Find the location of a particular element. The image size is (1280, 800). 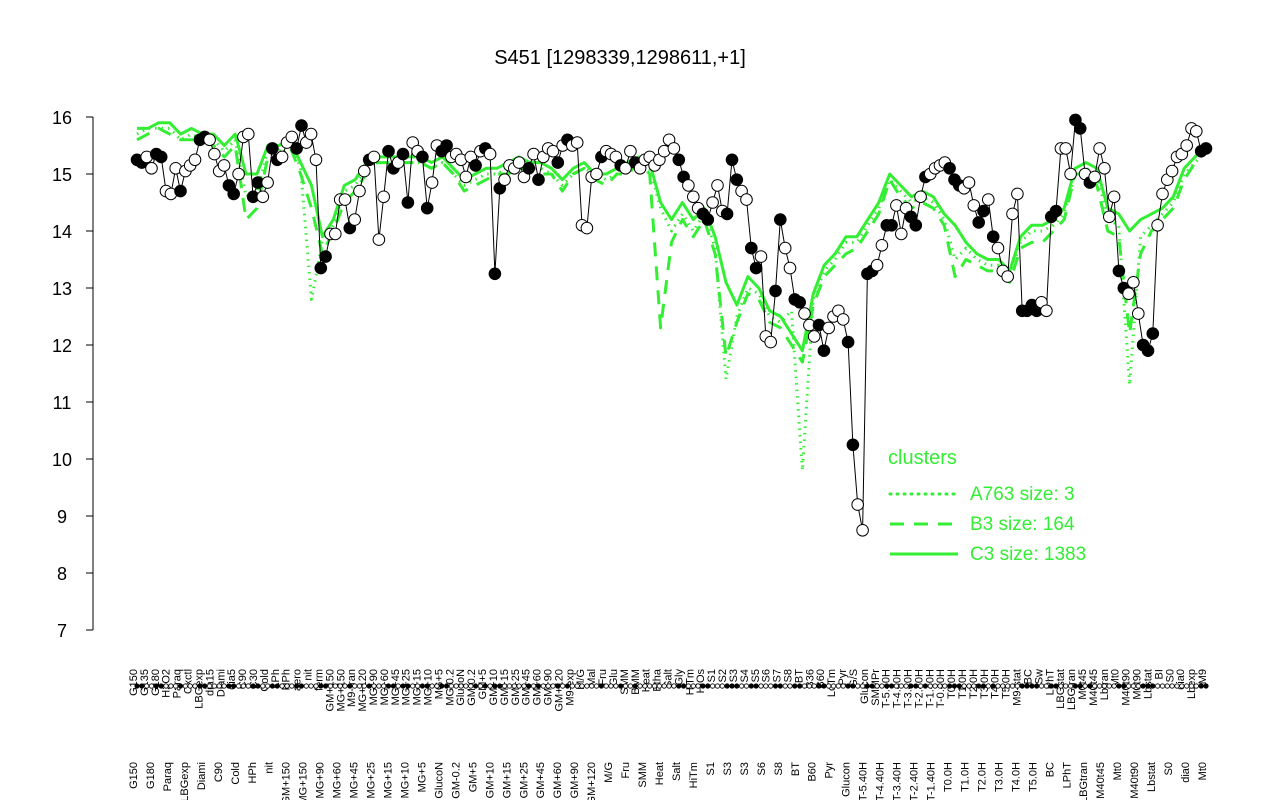

x-tick-label-lower: MG+10 is located at coordinates (406, 780).